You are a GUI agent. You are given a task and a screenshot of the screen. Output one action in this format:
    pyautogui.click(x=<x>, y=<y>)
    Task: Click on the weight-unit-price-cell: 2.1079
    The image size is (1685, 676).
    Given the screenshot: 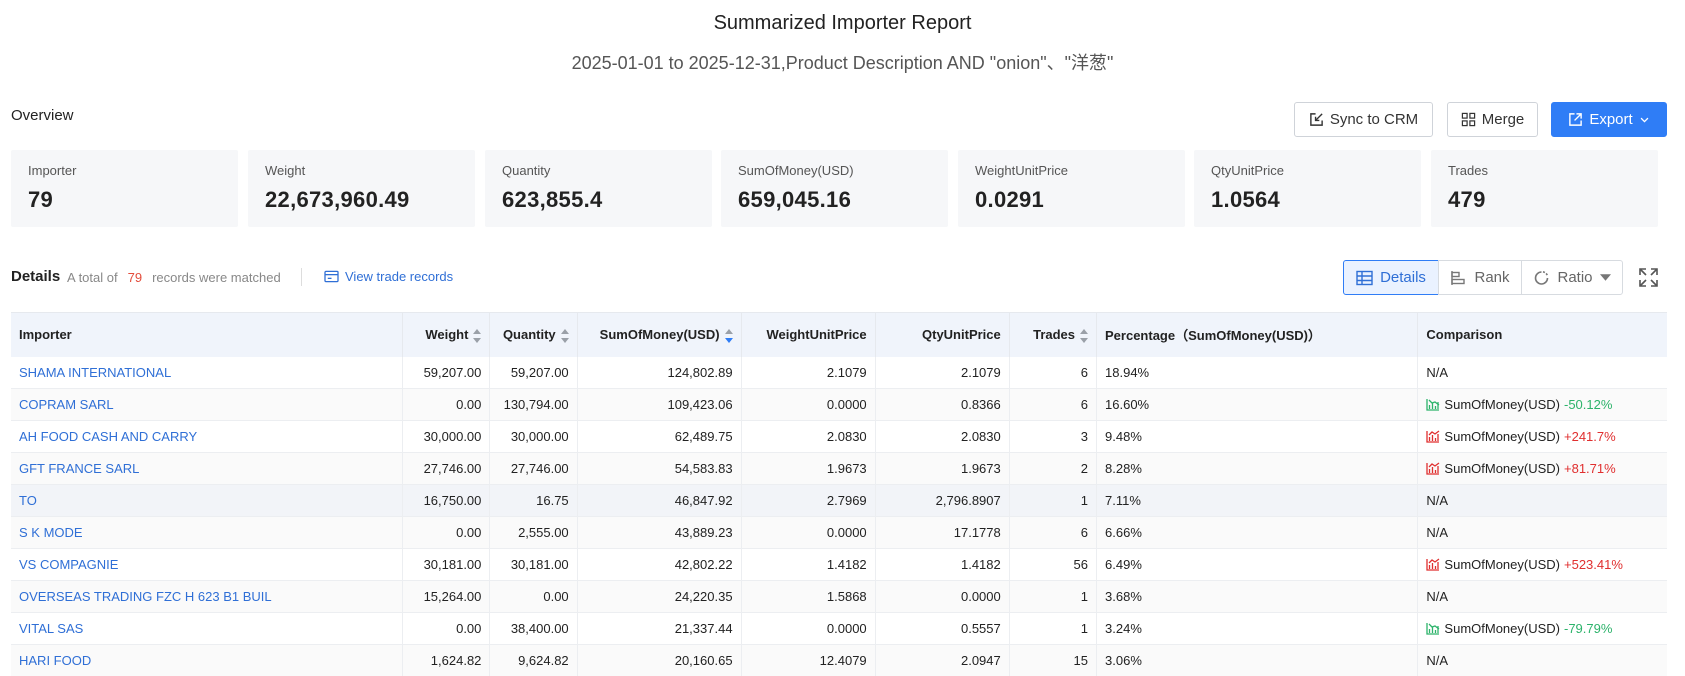 What is the action you would take?
    pyautogui.click(x=808, y=372)
    